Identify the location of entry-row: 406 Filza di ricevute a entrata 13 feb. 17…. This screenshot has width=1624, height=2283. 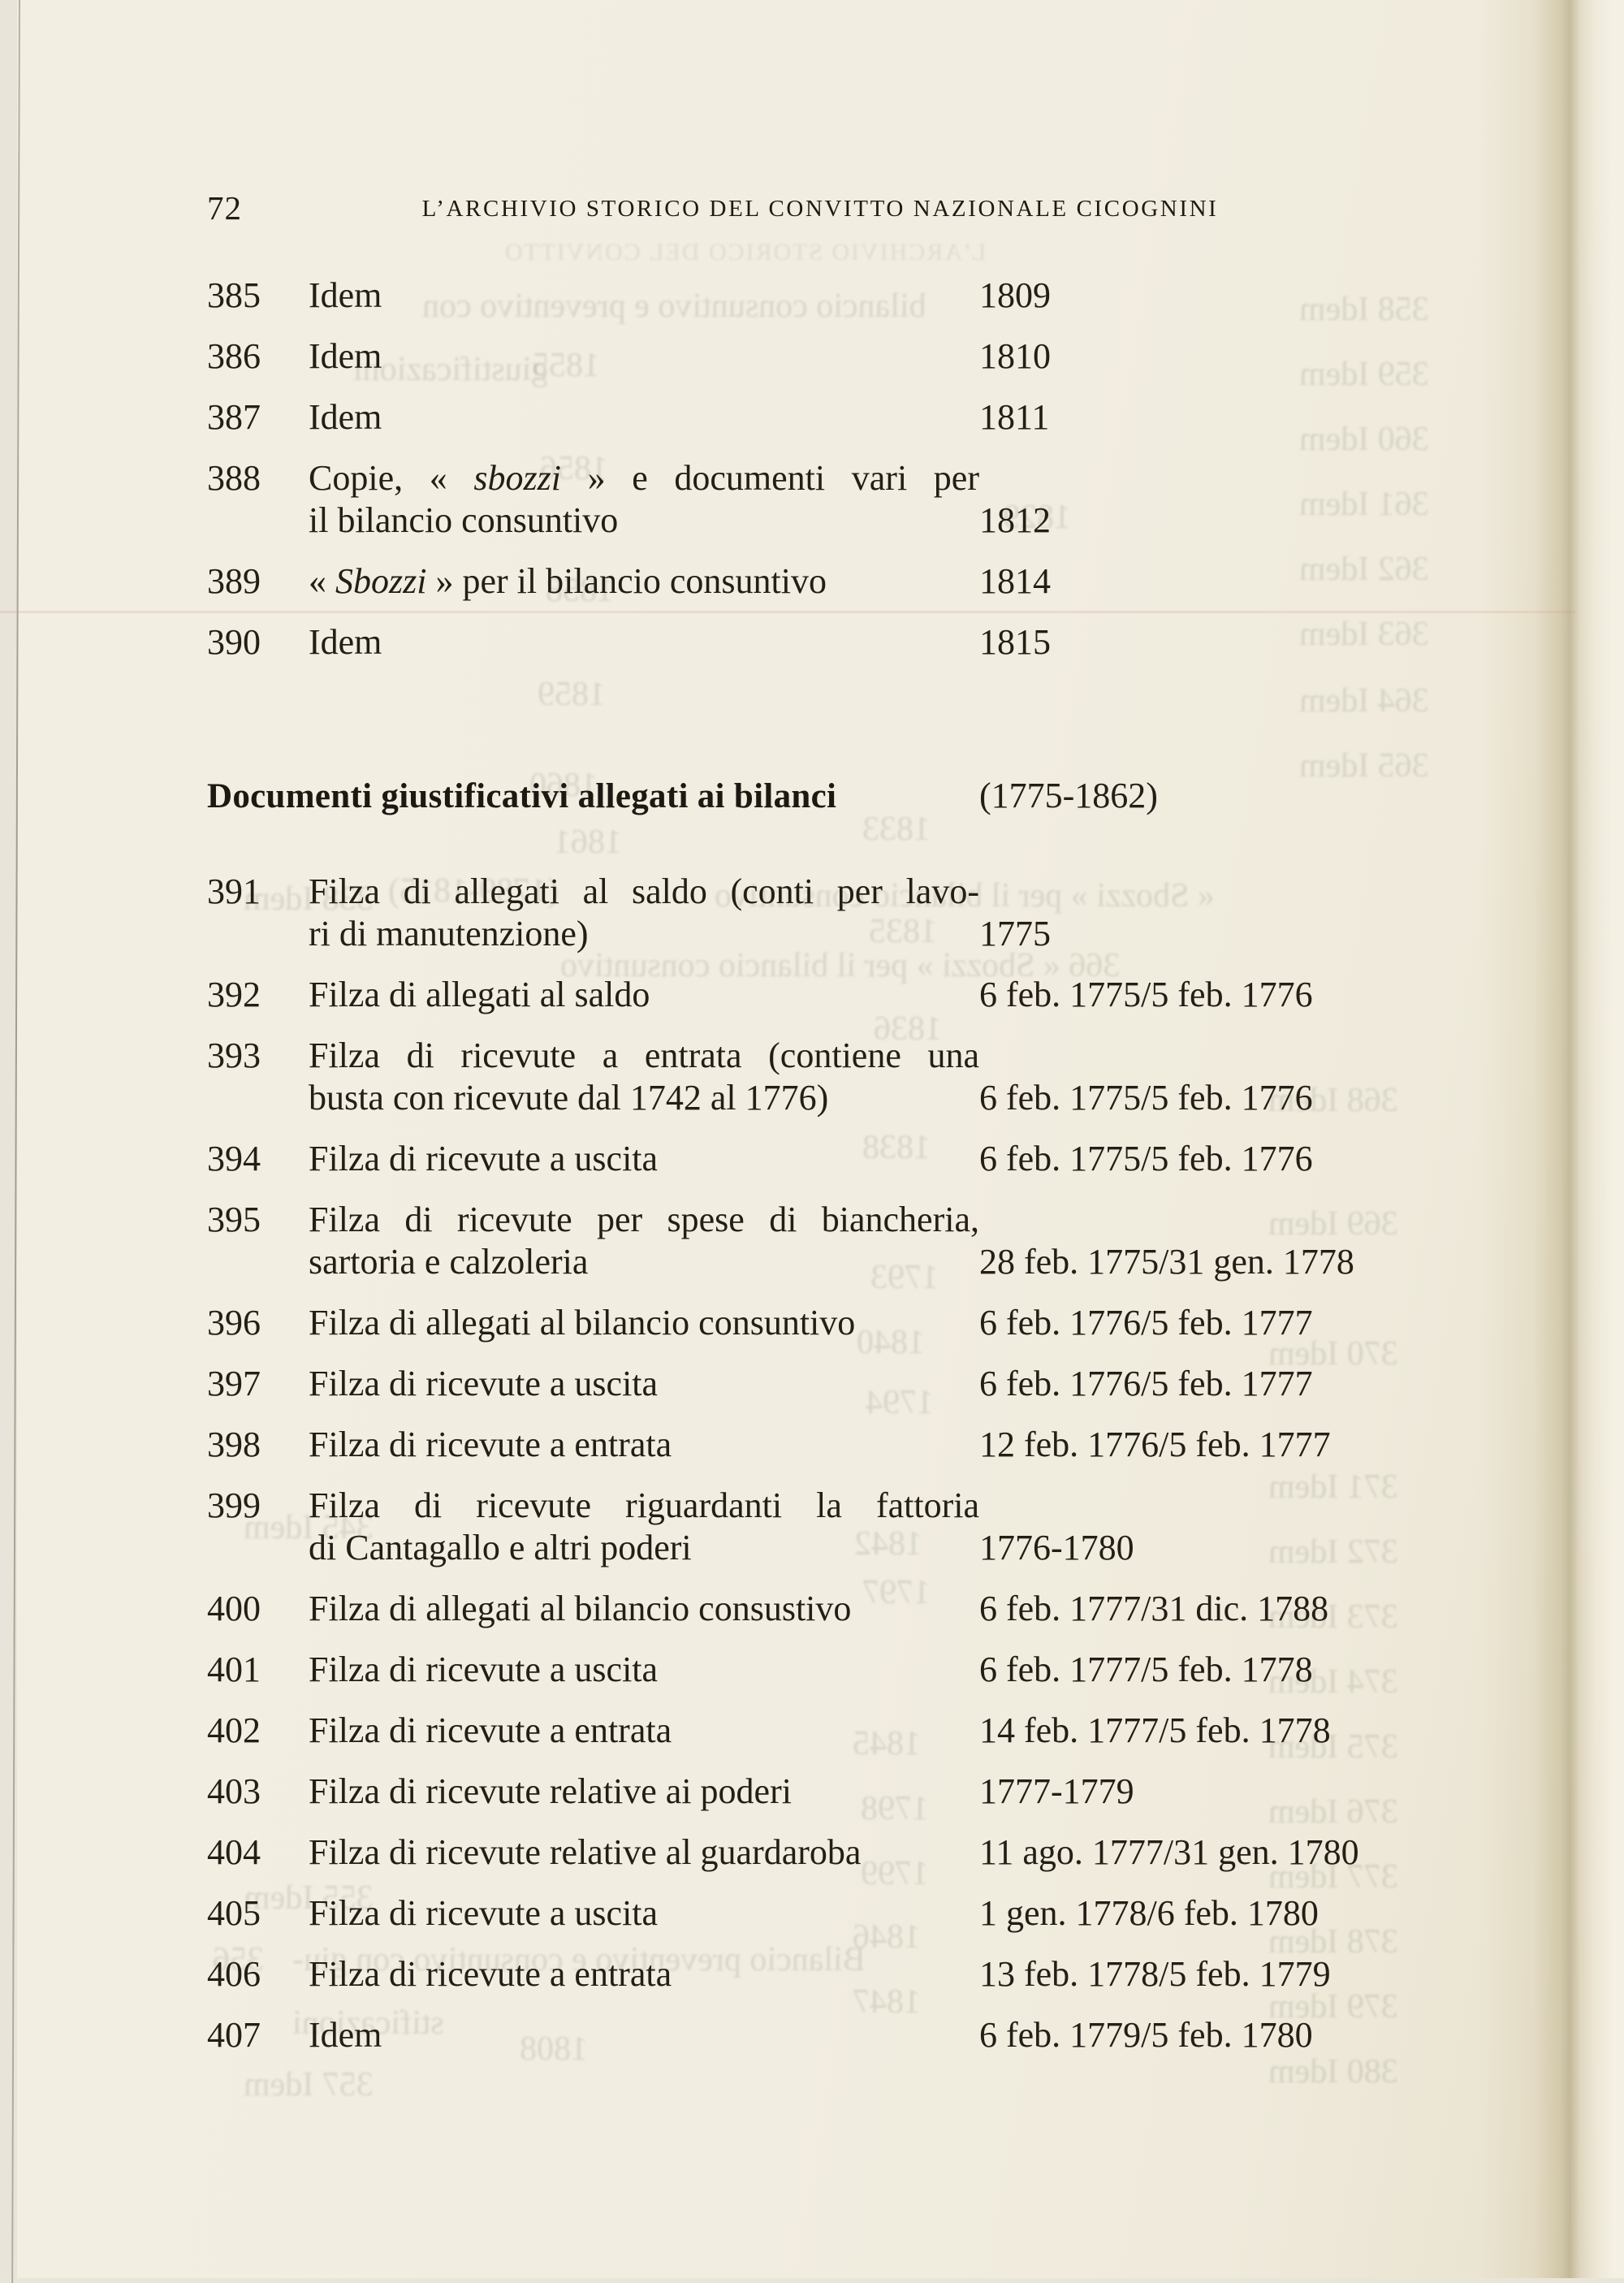
(821, 1974).